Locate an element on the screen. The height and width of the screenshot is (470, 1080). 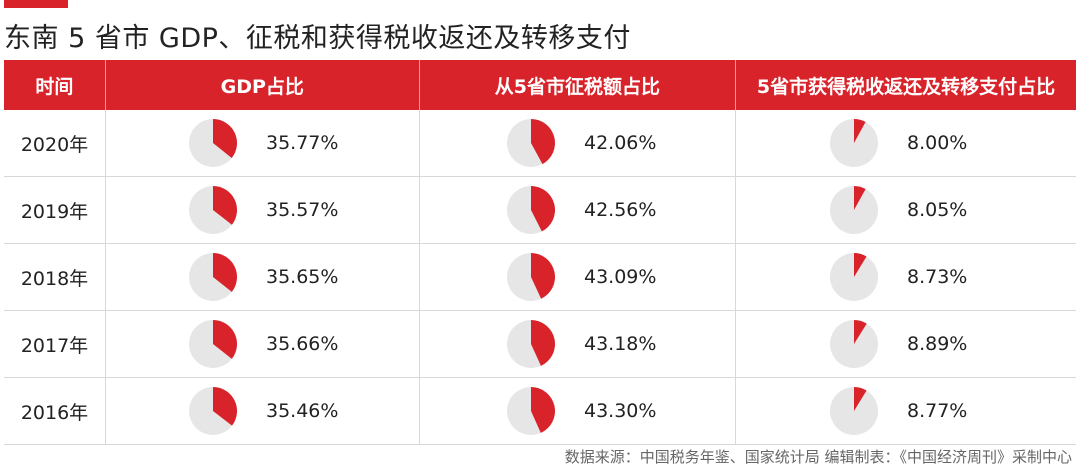
header-year: 时间 is located at coordinates (54, 86).